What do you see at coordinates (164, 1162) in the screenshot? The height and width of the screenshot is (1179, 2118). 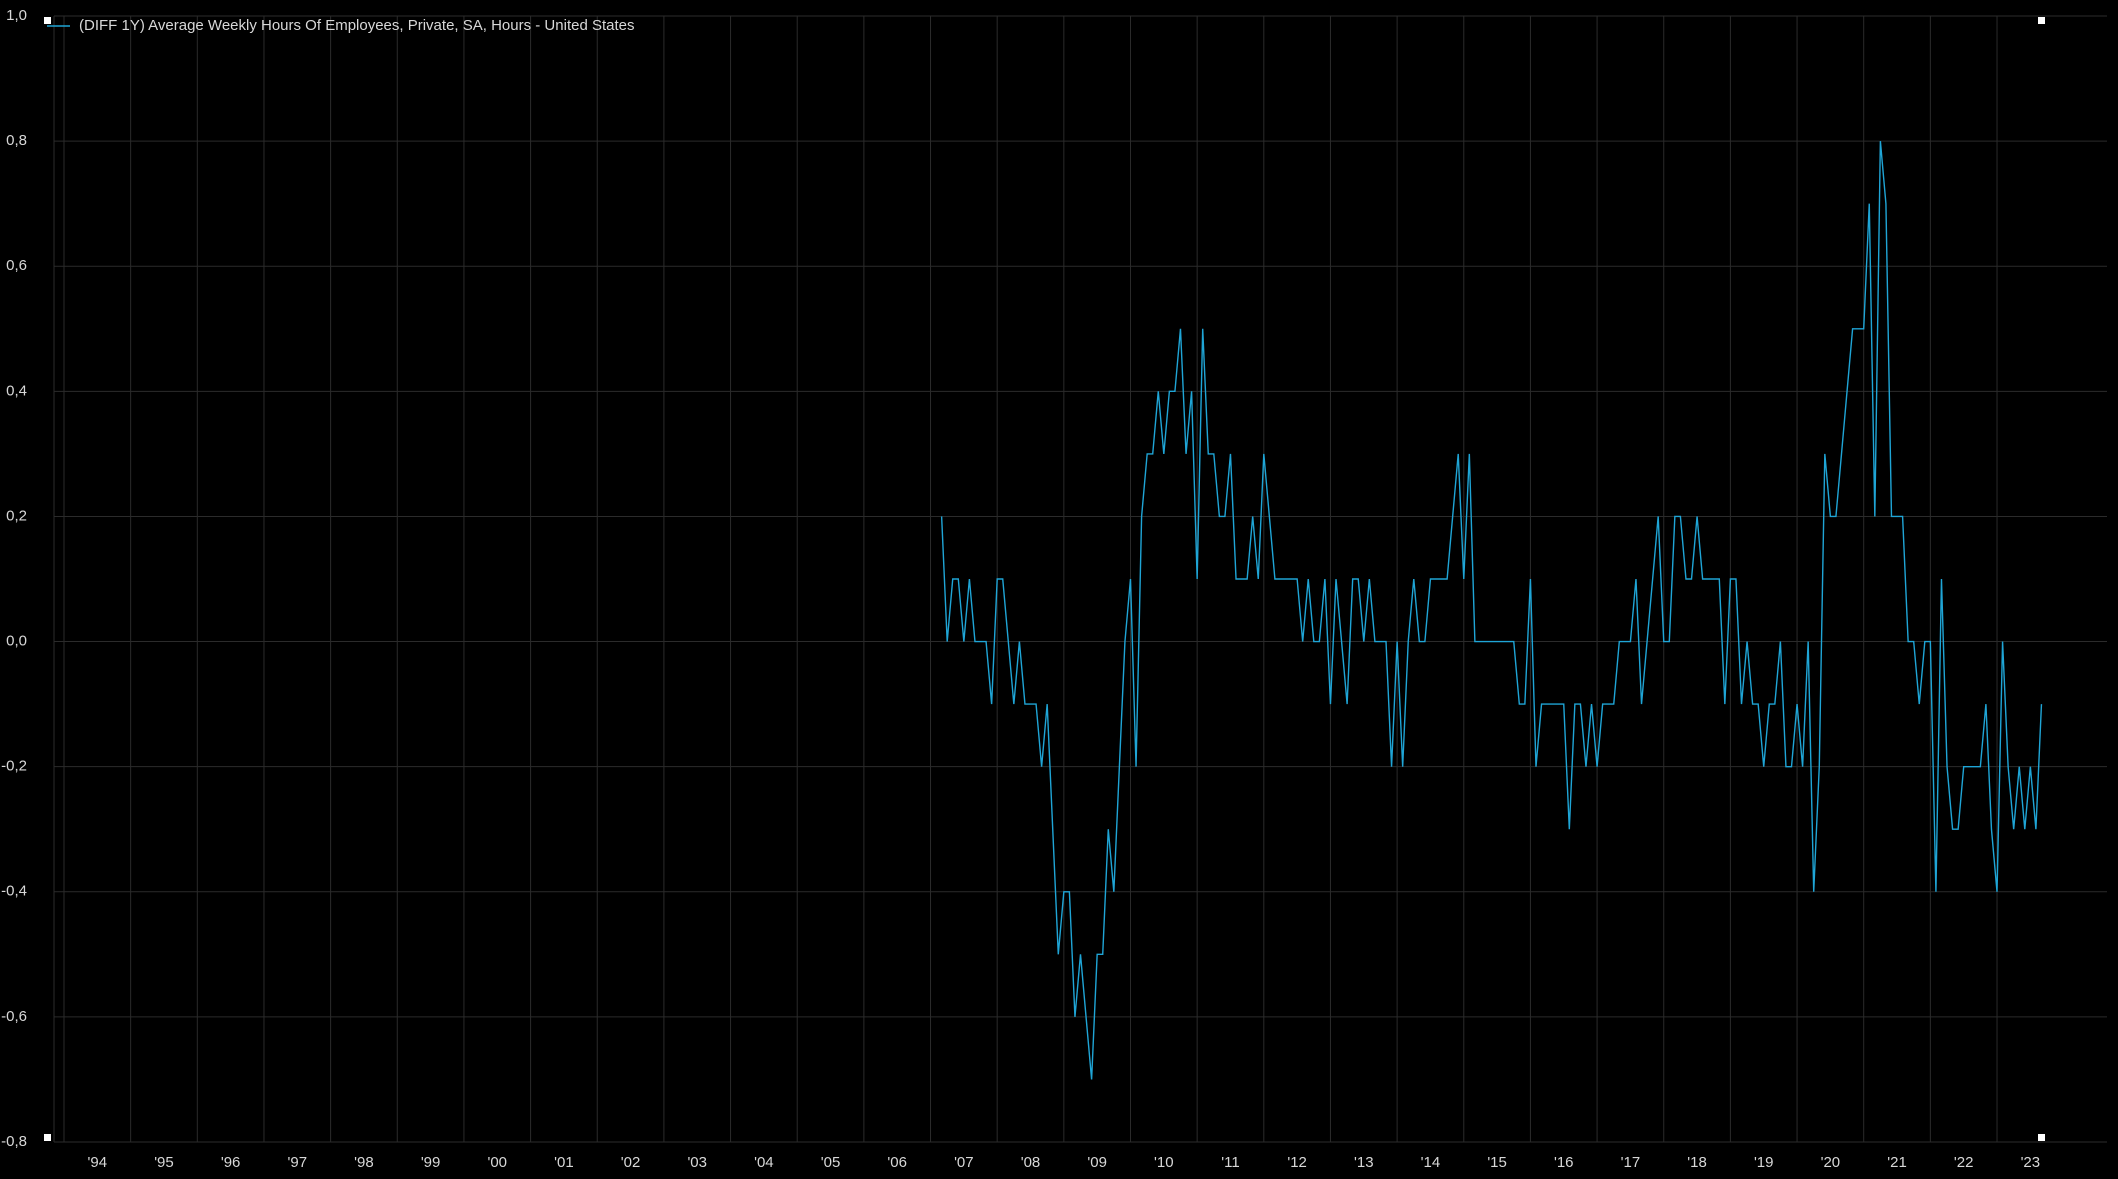 I see `x-tick-label: '95` at bounding box center [164, 1162].